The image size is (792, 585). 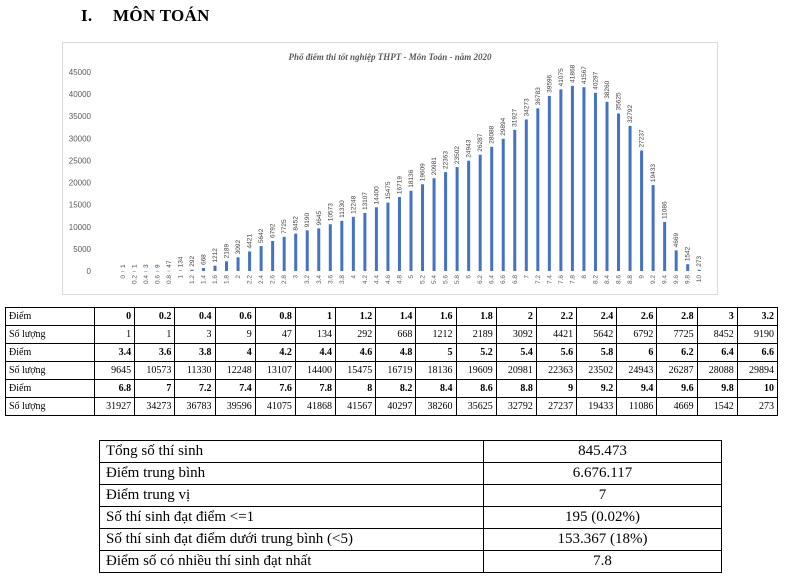 I want to click on count-cell: 134, so click(x=315, y=334).